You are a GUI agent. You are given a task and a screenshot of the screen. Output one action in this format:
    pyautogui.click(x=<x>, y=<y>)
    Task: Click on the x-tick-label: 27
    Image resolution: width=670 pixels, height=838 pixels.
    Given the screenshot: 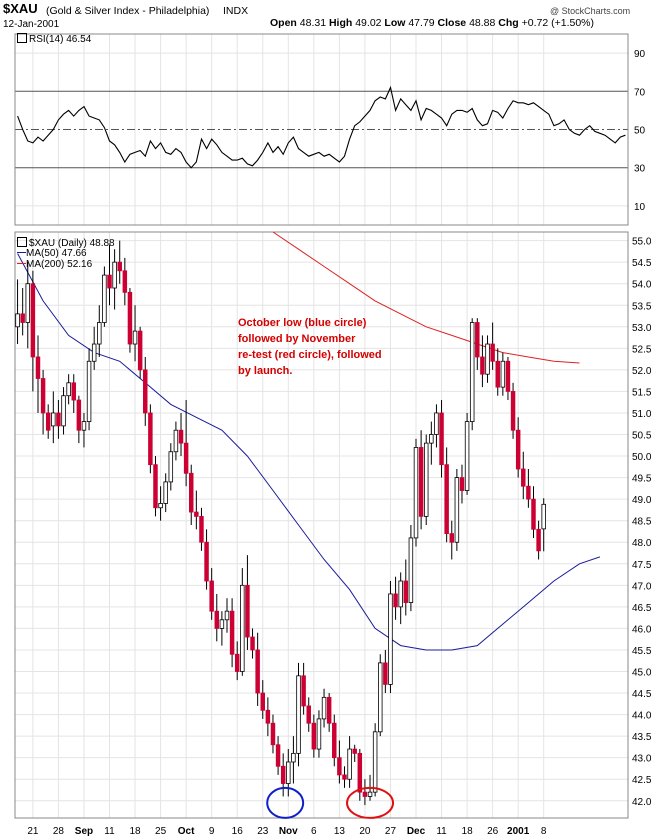 What is the action you would take?
    pyautogui.click(x=391, y=831)
    